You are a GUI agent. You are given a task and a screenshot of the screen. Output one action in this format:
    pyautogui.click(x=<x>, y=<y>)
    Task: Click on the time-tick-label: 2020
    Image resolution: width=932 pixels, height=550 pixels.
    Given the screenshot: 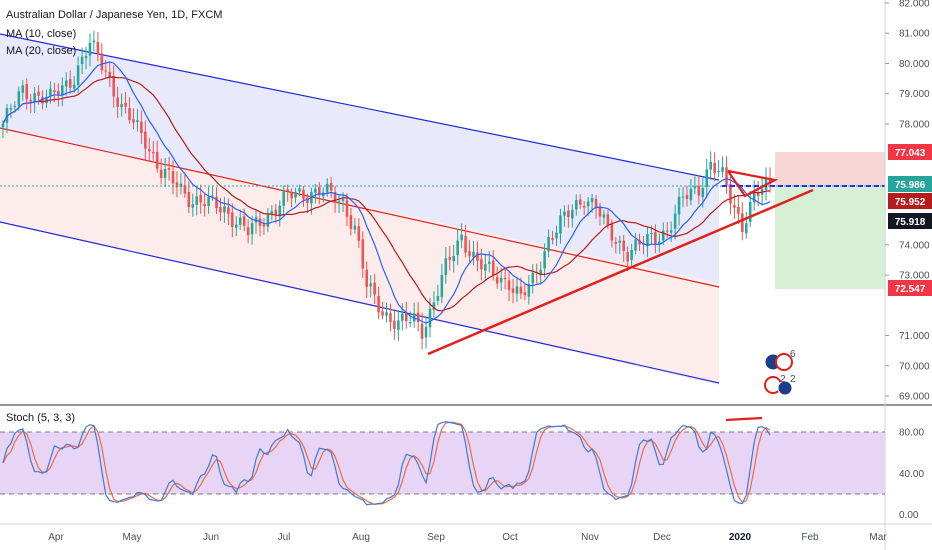 What is the action you would take?
    pyautogui.click(x=740, y=537)
    